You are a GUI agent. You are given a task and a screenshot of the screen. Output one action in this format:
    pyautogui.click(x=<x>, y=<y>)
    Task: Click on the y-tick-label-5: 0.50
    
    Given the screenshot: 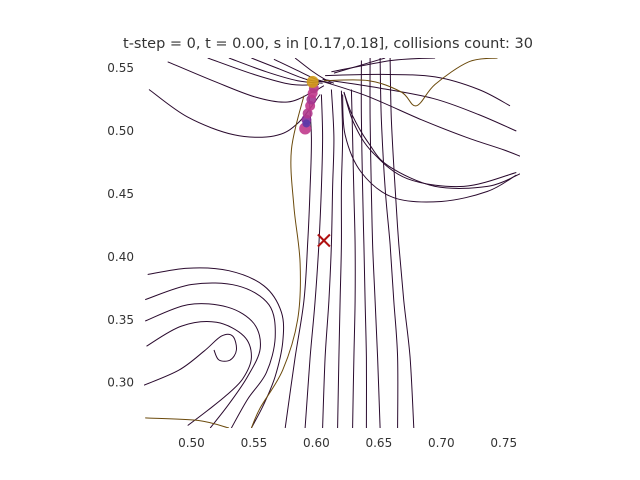 What is the action you would take?
    pyautogui.click(x=120, y=131)
    